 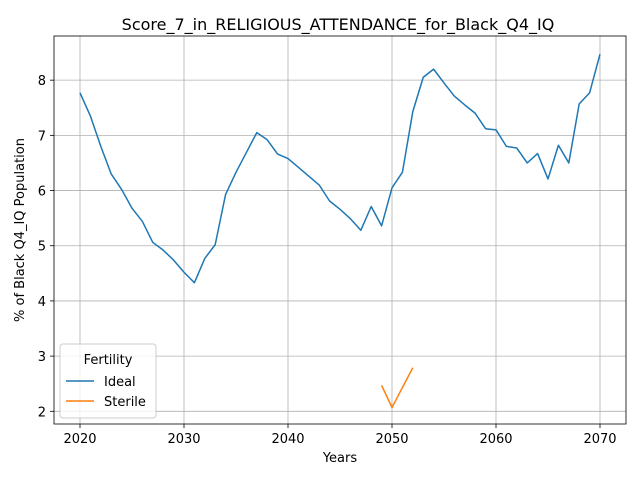 I want to click on legend-title: Fertility, so click(x=108, y=360).